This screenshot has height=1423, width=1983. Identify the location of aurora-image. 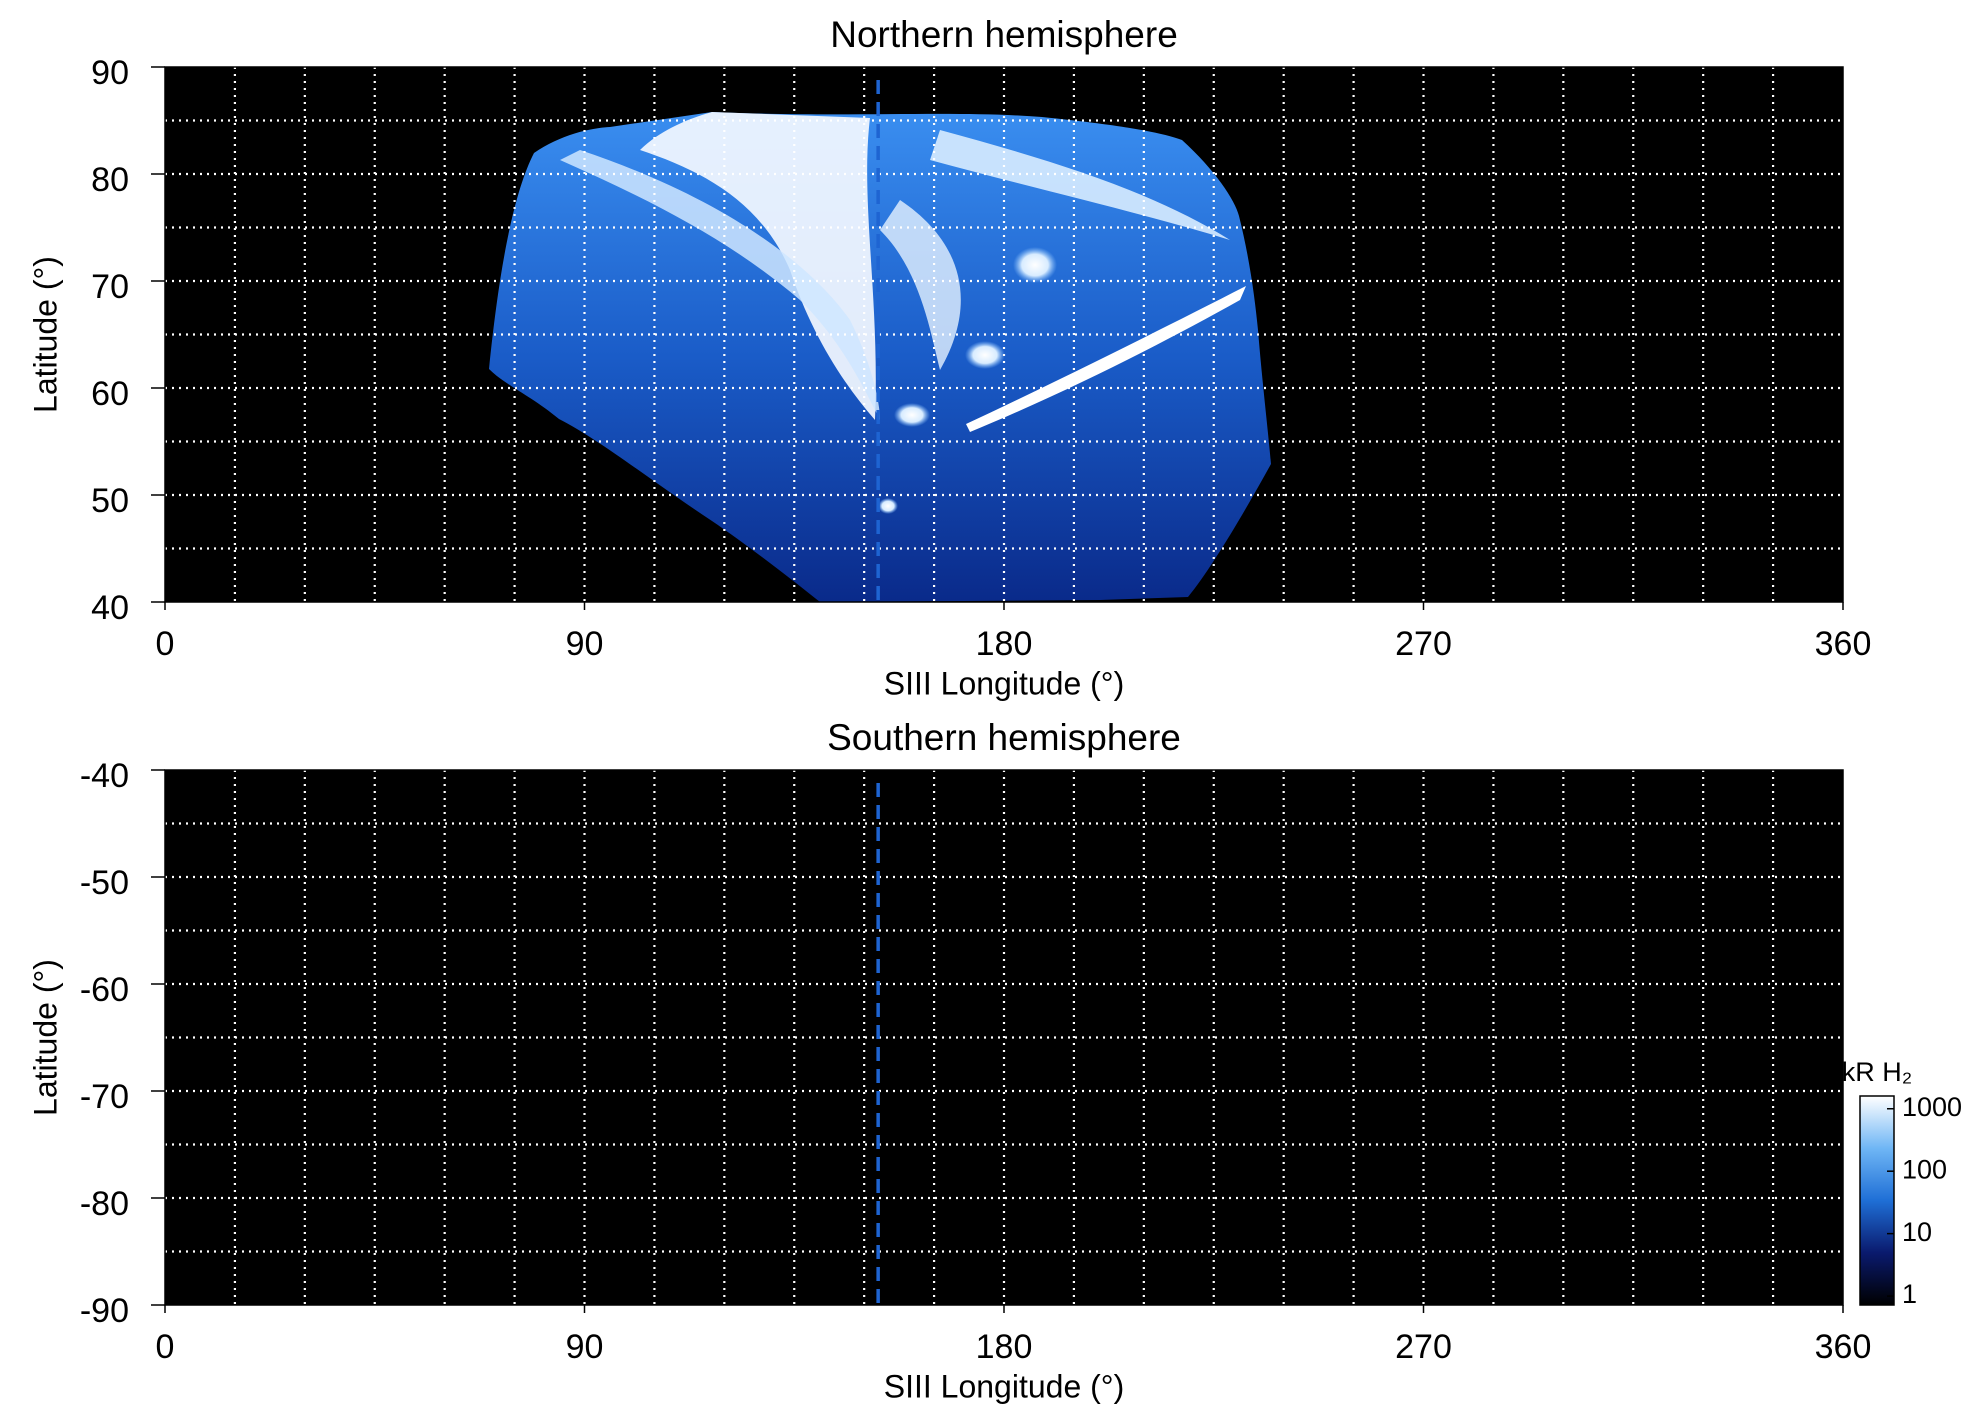
(880, 357).